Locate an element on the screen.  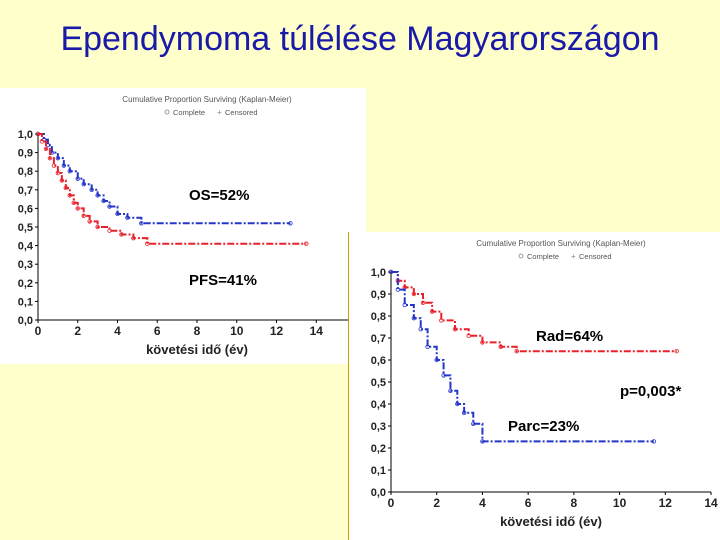
legend-marker-complete is located at coordinates (167, 112).